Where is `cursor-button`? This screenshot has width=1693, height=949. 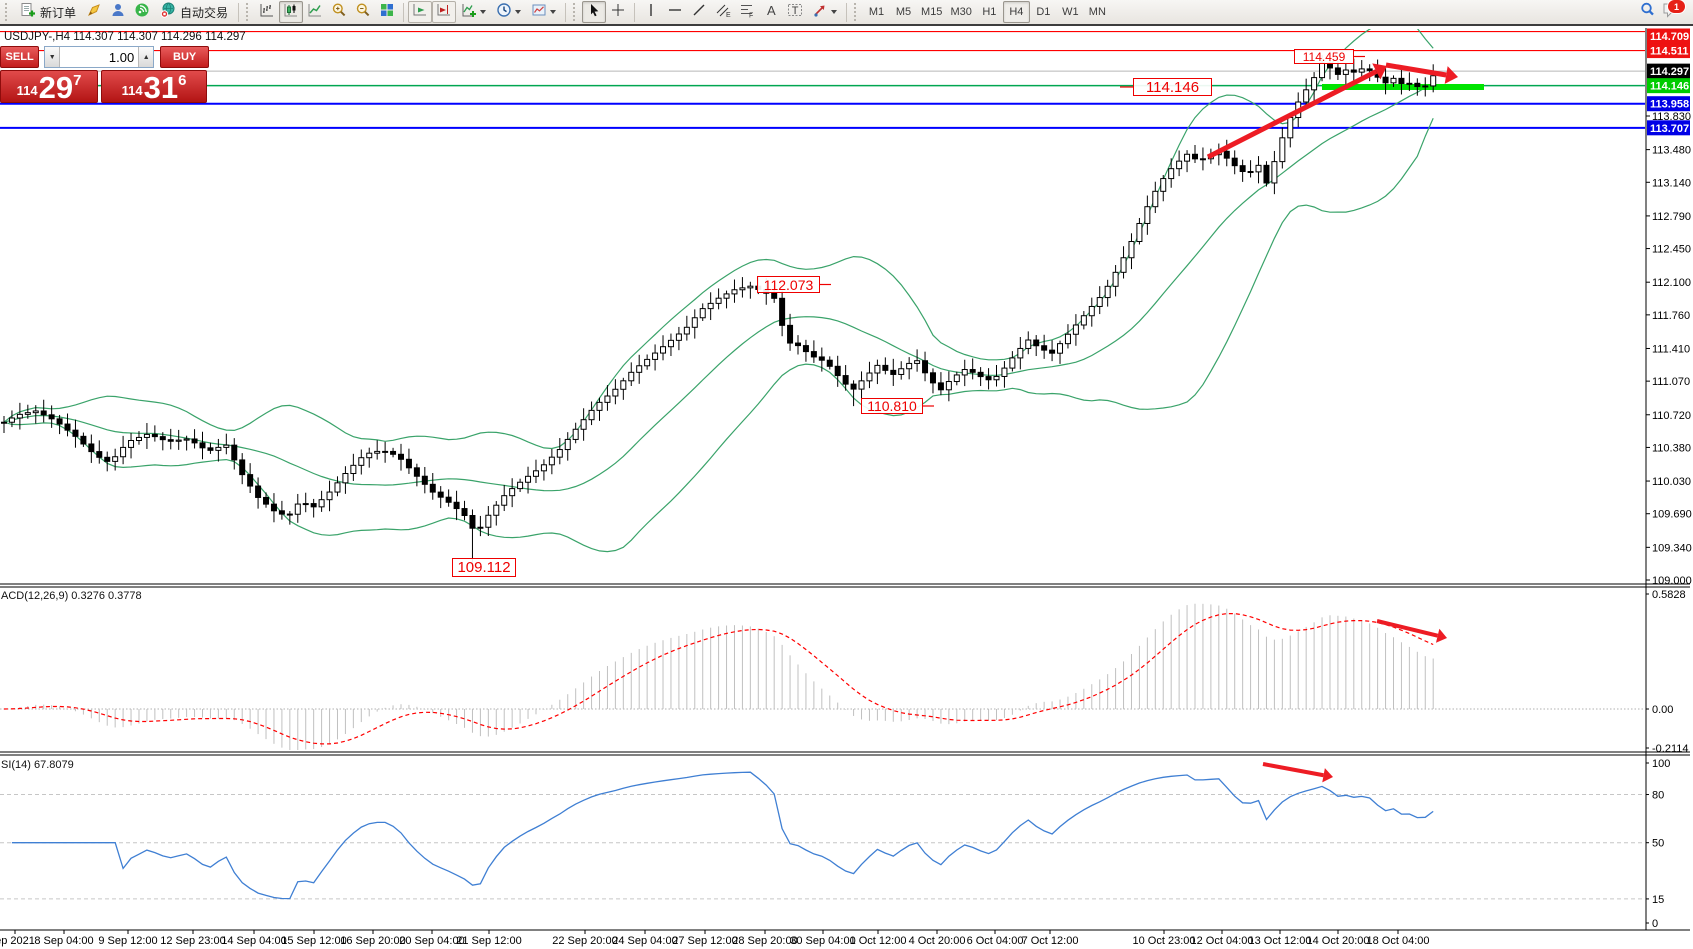 cursor-button is located at coordinates (594, 12).